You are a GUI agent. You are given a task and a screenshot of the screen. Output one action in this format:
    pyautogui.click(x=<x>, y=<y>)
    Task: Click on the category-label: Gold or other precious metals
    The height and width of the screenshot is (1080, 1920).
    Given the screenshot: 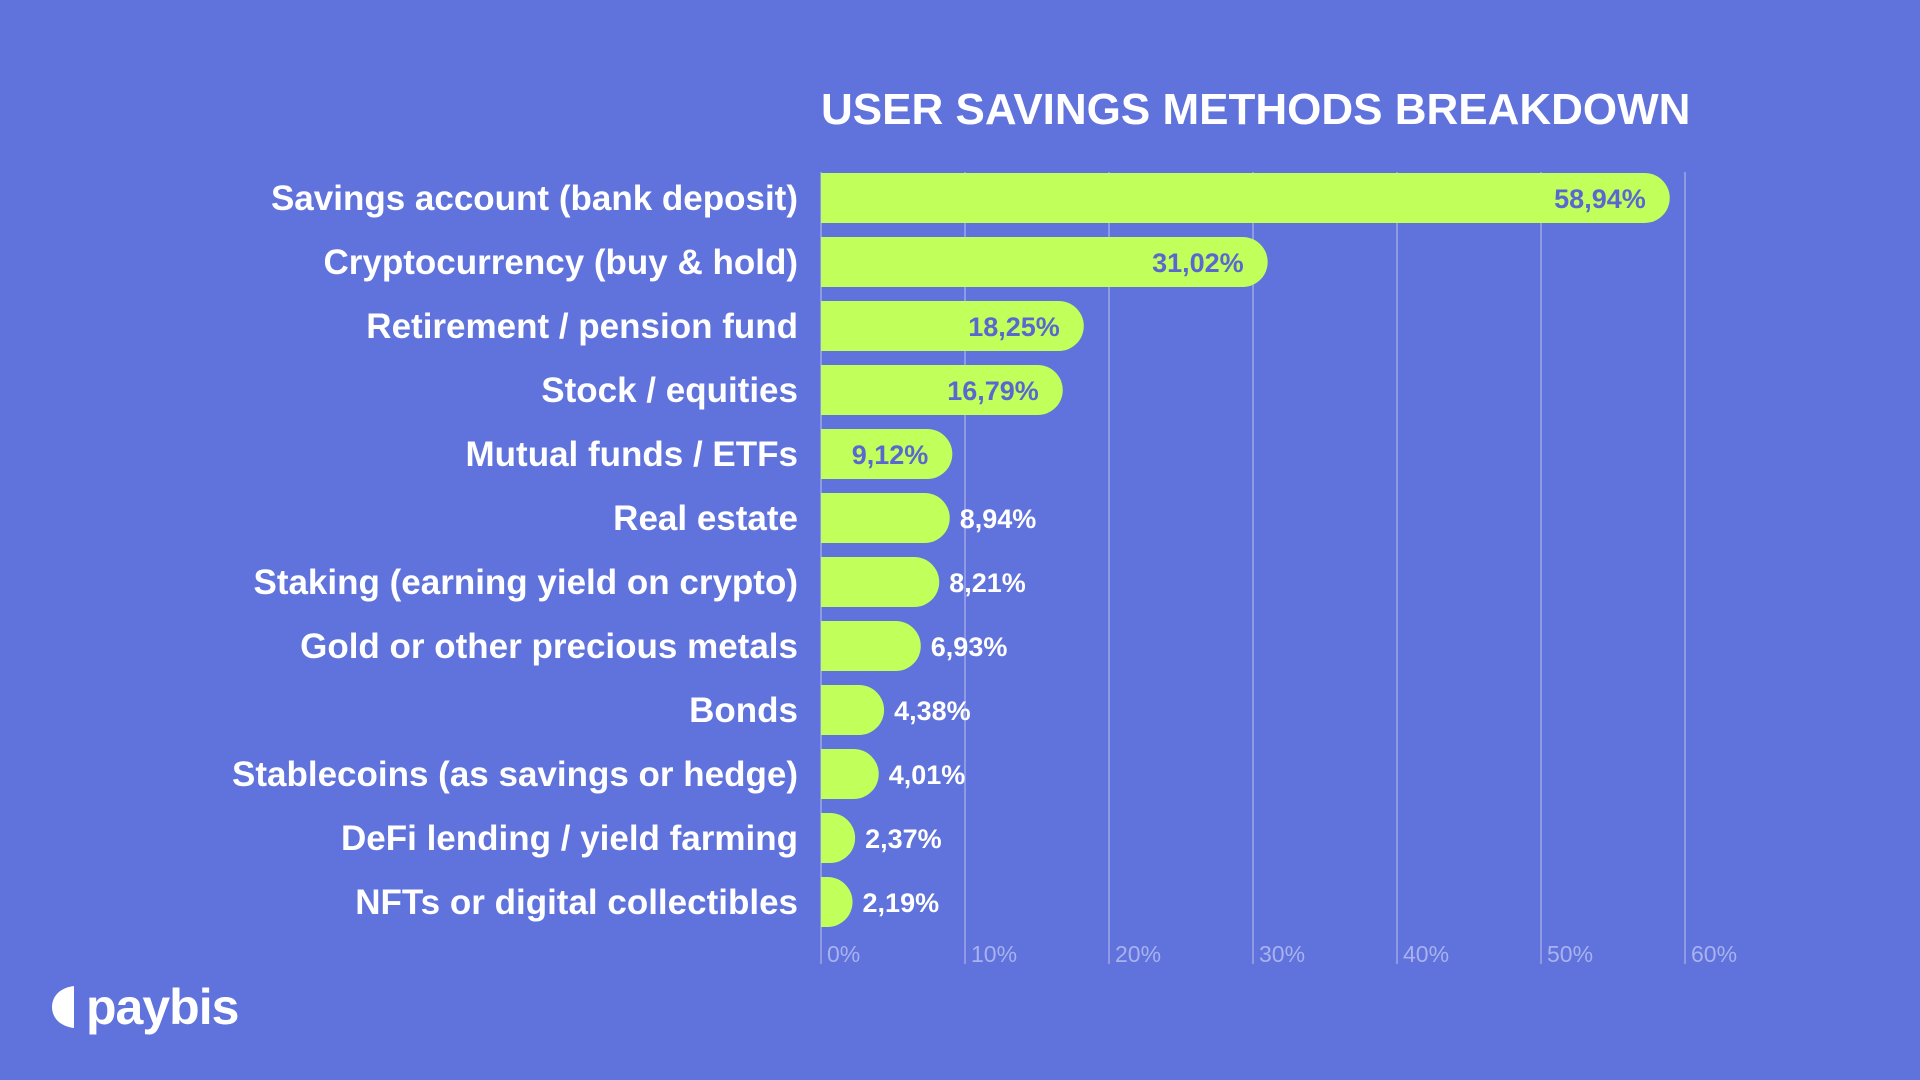 What is the action you would take?
    pyautogui.click(x=549, y=646)
    